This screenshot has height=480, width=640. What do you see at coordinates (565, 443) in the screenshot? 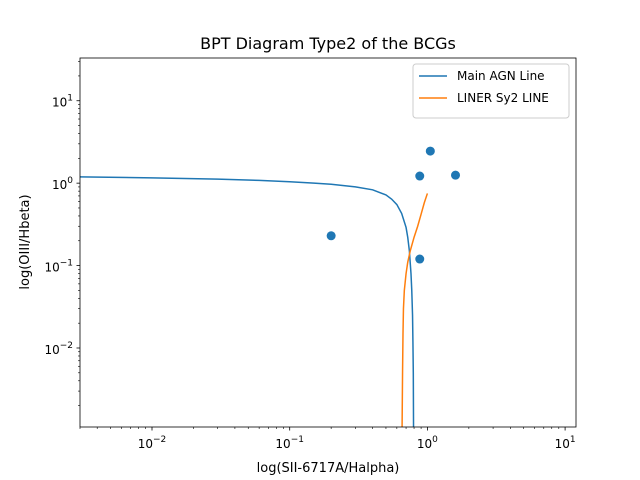
I see `x-tick-label-4: 10¹` at bounding box center [565, 443].